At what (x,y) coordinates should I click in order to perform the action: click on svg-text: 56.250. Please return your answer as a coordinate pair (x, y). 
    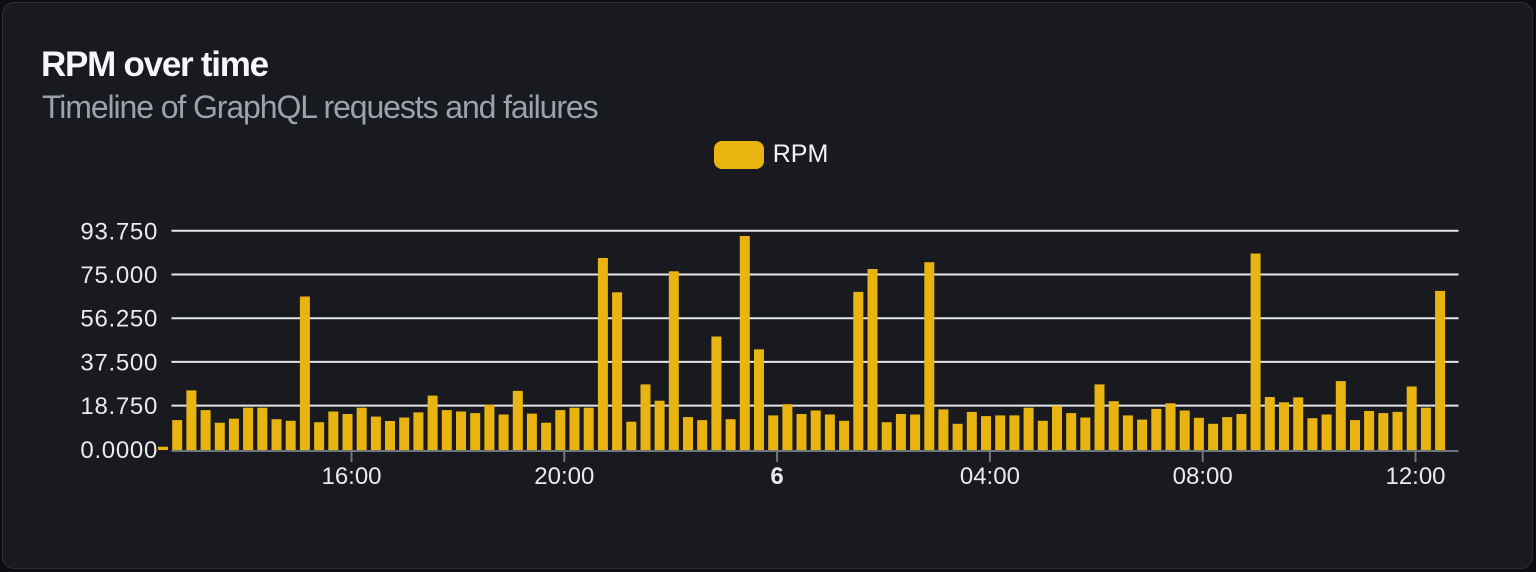
    Looking at the image, I should click on (119, 319).